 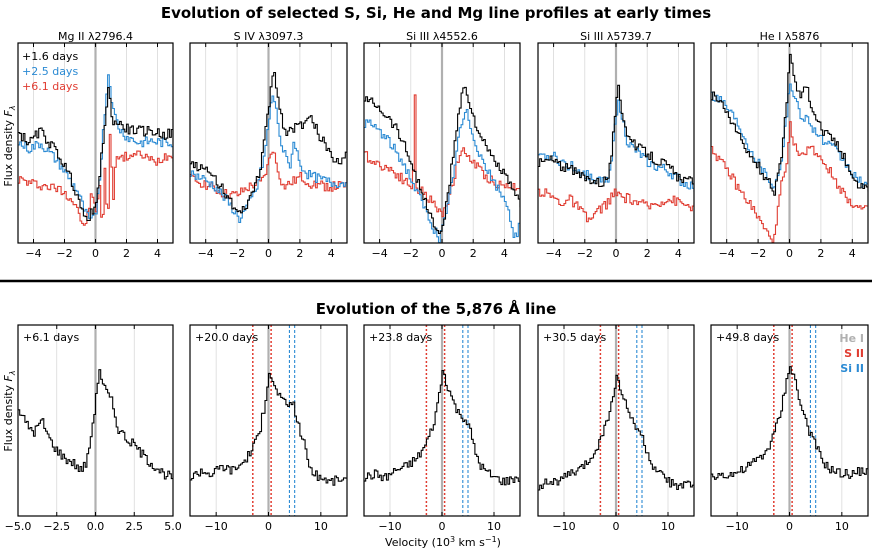 I want to click on panel-7: −10 0 10 +20.0 days, so click(x=268, y=428).